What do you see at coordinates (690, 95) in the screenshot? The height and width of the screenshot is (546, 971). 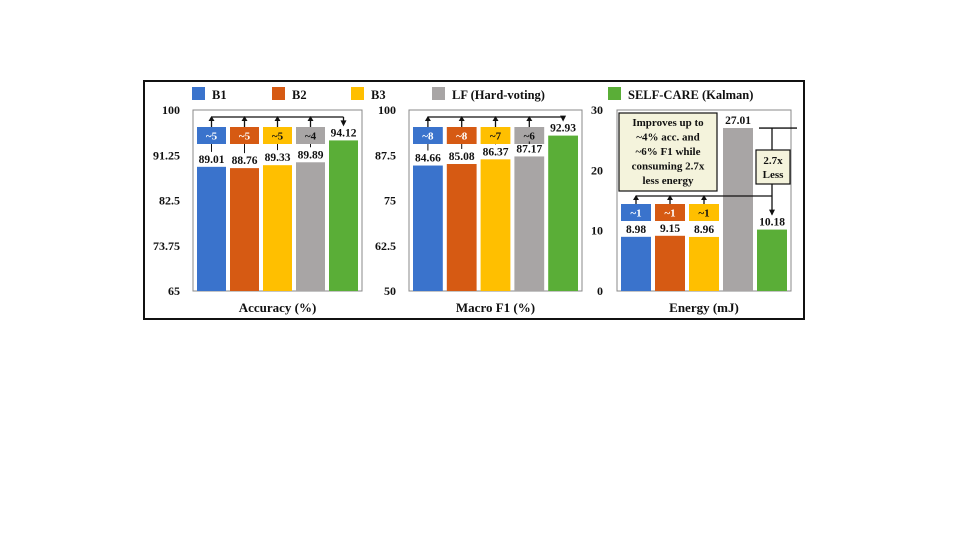 I see `legend-label: SELF-CARE (Kalman)` at bounding box center [690, 95].